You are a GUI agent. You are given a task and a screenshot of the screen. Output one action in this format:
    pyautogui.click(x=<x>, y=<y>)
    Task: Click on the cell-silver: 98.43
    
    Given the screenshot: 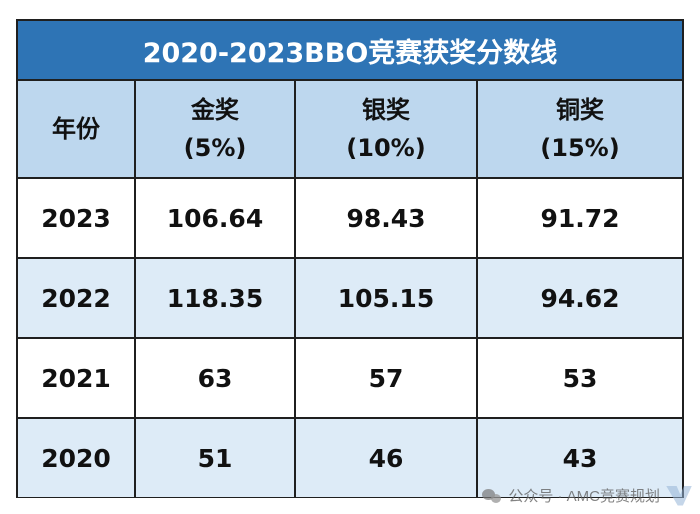 What is the action you would take?
    pyautogui.click(x=386, y=218)
    